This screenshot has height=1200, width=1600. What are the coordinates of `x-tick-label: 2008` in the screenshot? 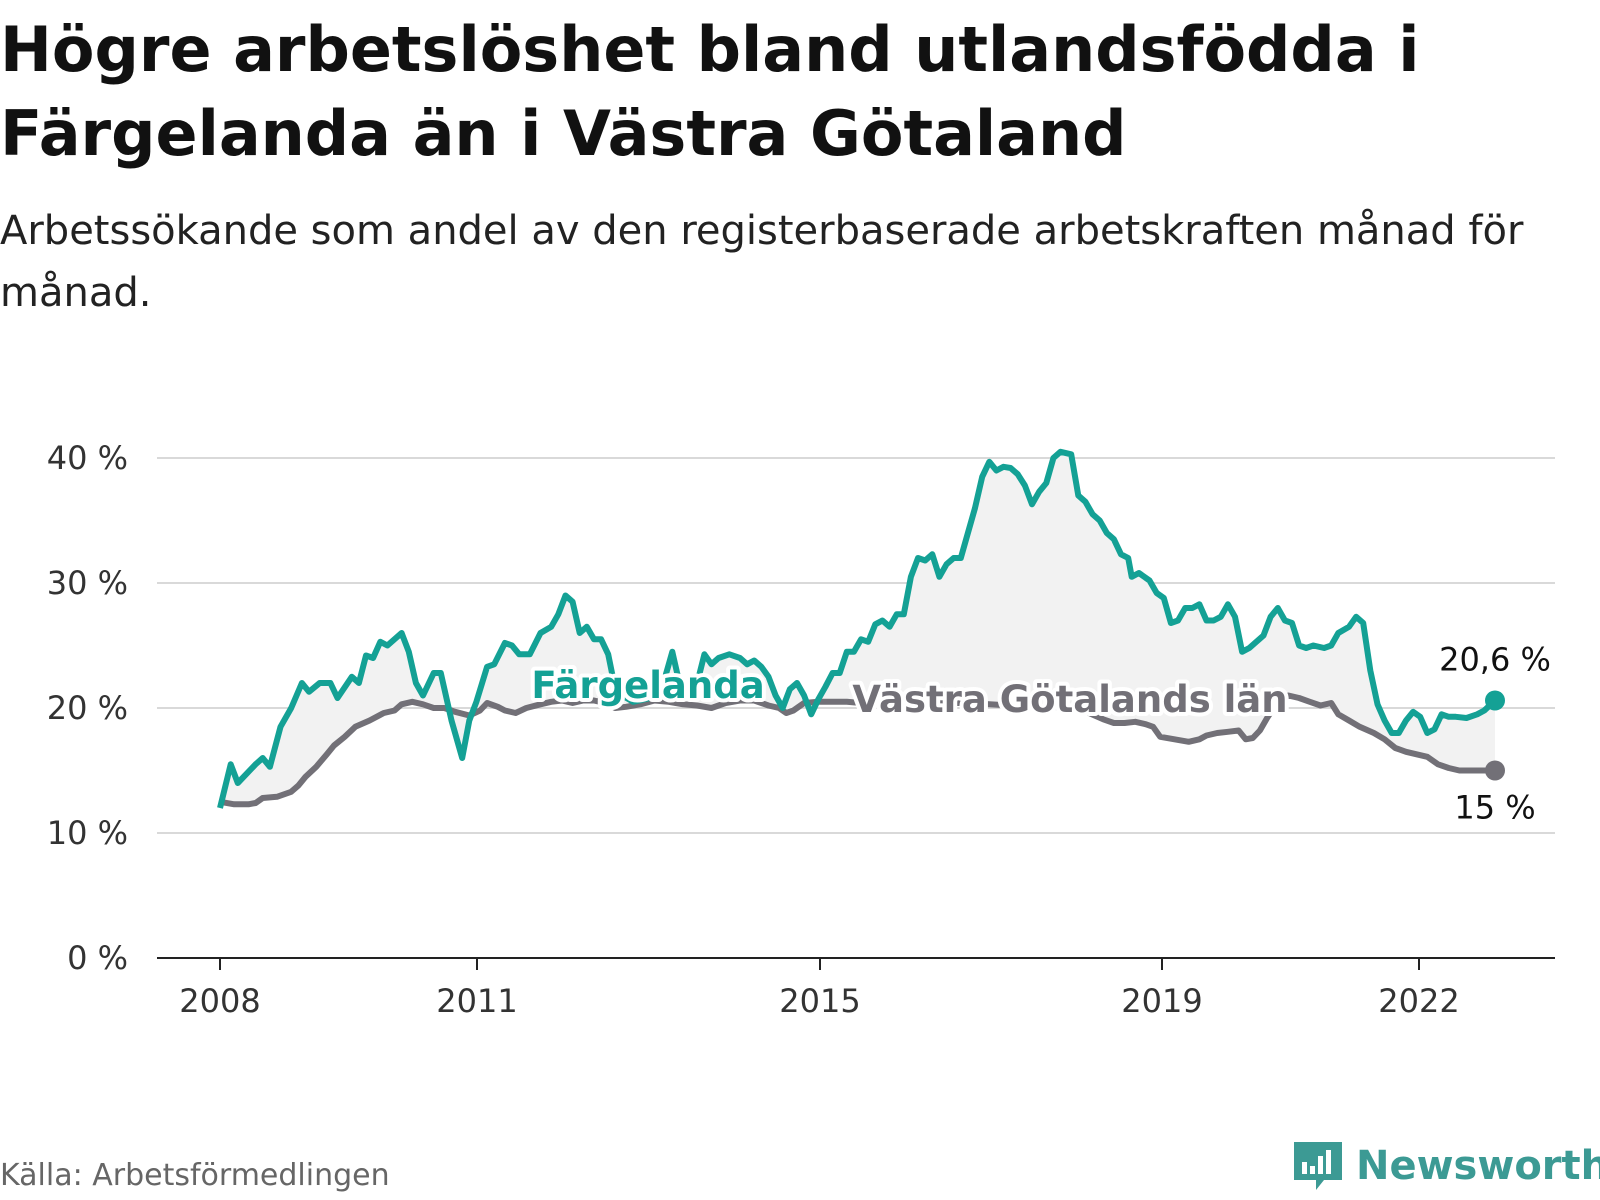 It's located at (219, 1001).